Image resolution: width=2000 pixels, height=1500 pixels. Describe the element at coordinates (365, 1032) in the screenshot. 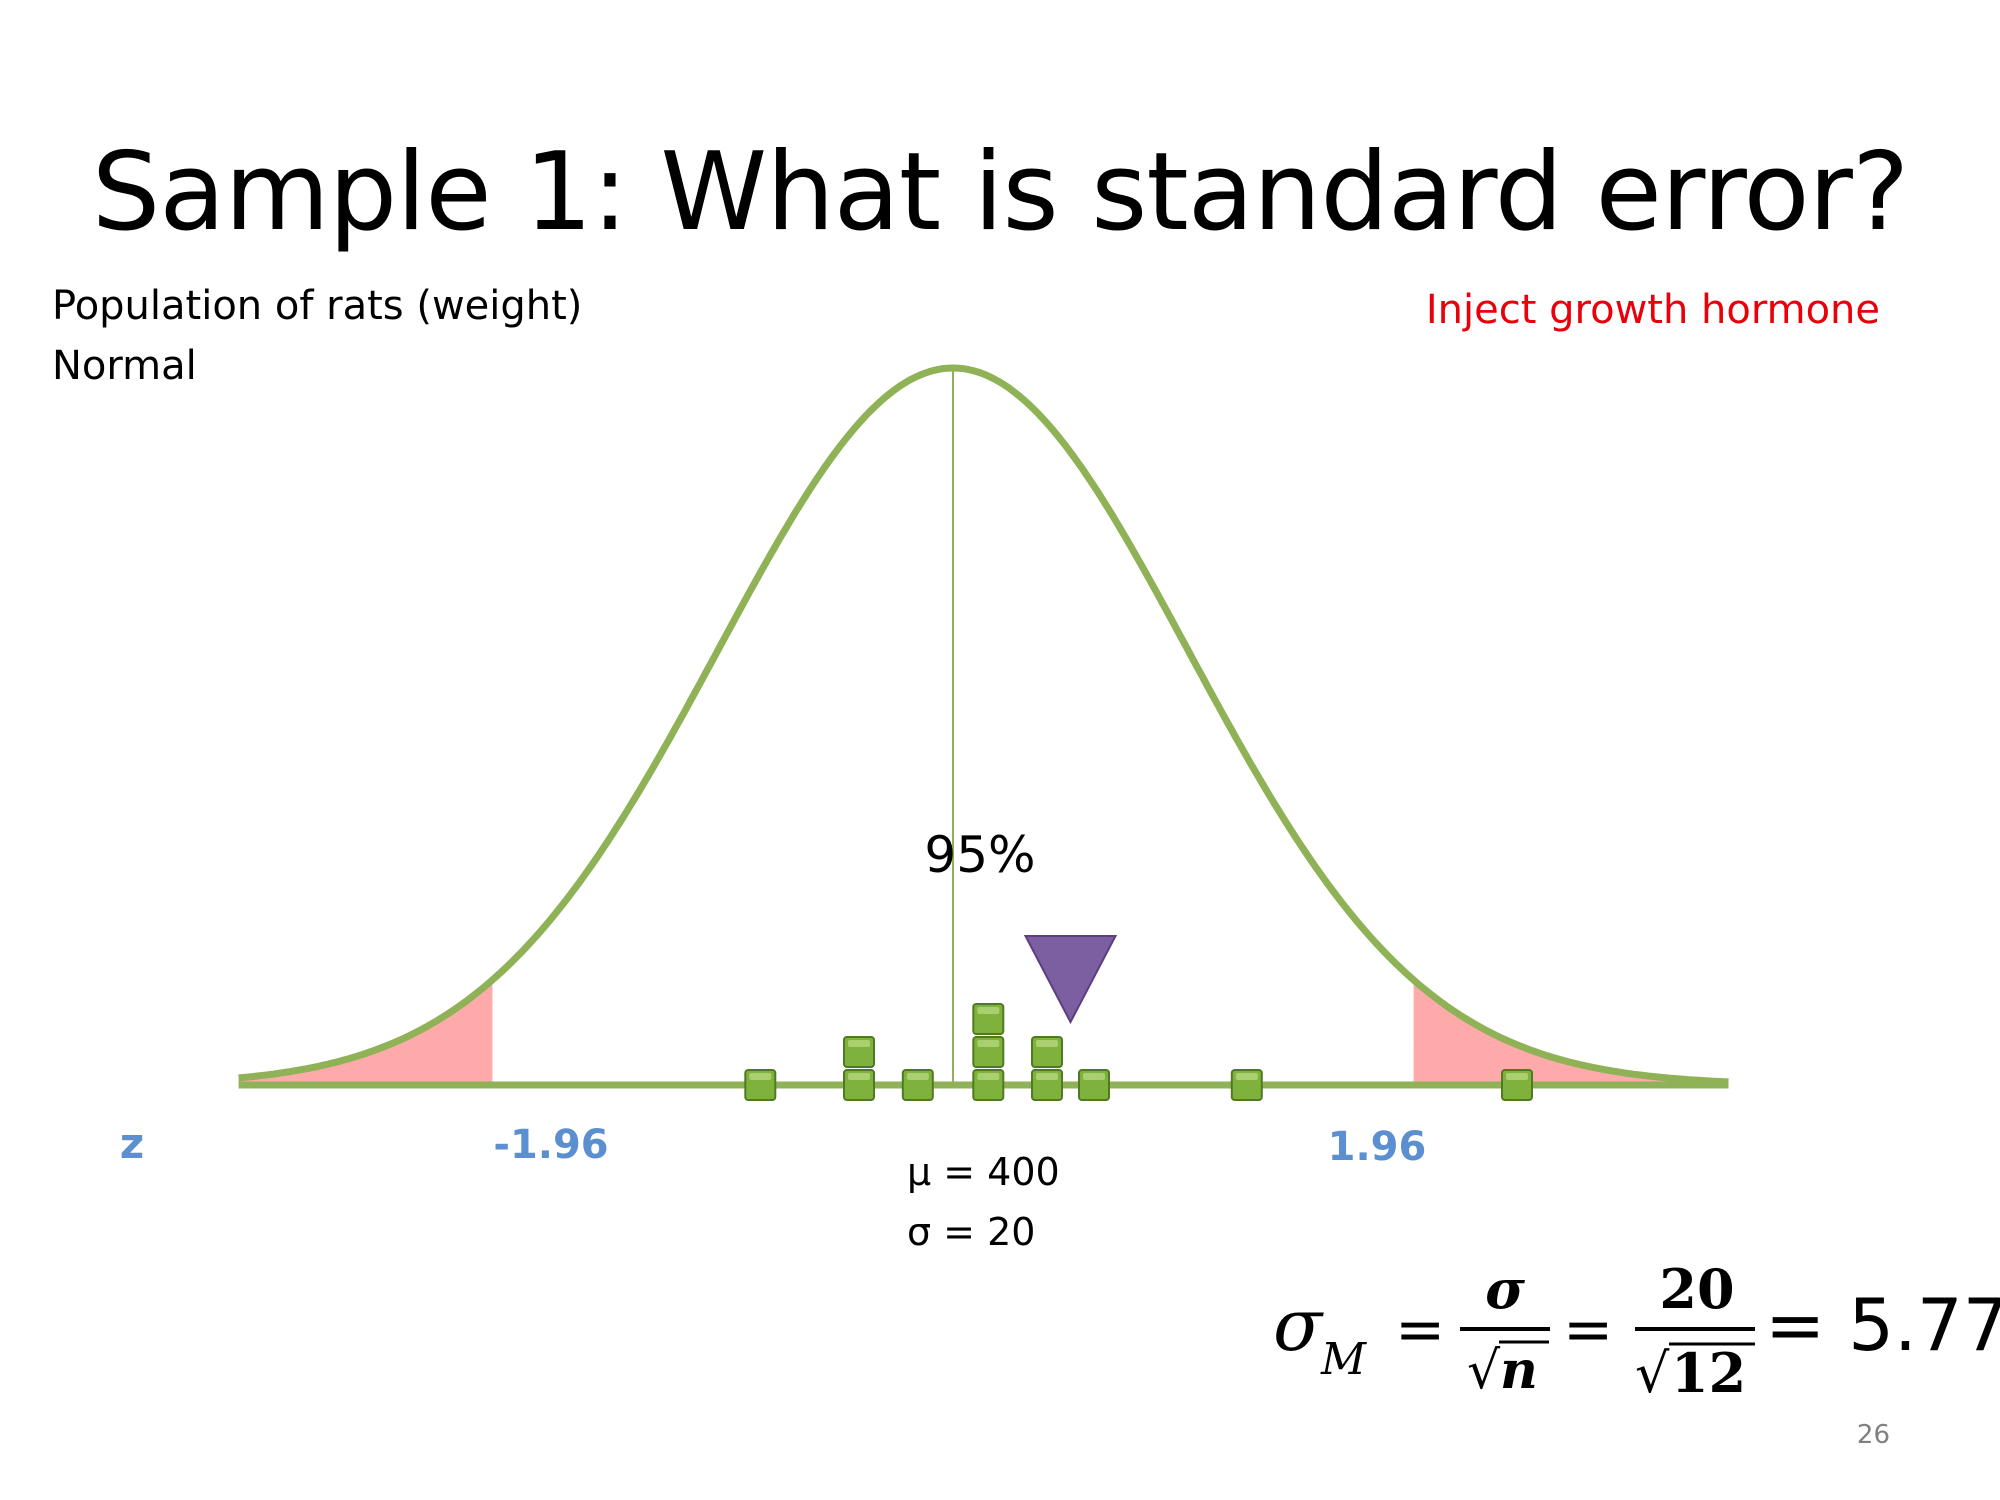

I see `left-tail-area` at that location.